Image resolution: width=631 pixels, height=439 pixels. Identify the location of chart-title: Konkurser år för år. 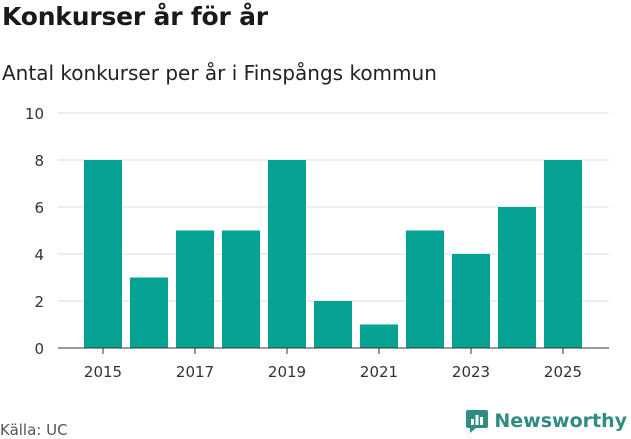
(135, 16).